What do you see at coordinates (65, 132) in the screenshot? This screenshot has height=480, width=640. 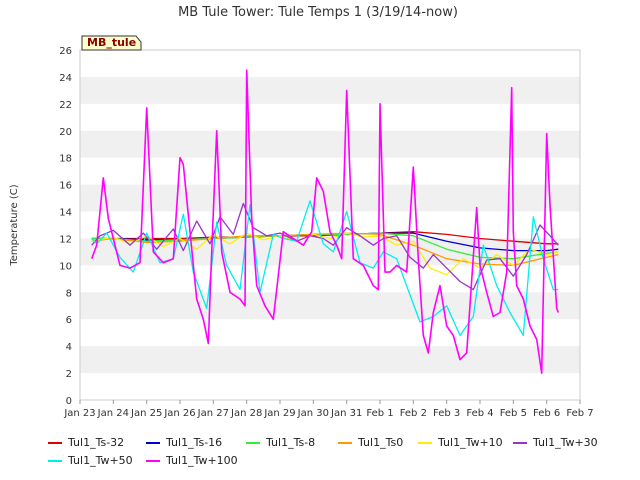 I see `y-tick-label: 20` at bounding box center [65, 132].